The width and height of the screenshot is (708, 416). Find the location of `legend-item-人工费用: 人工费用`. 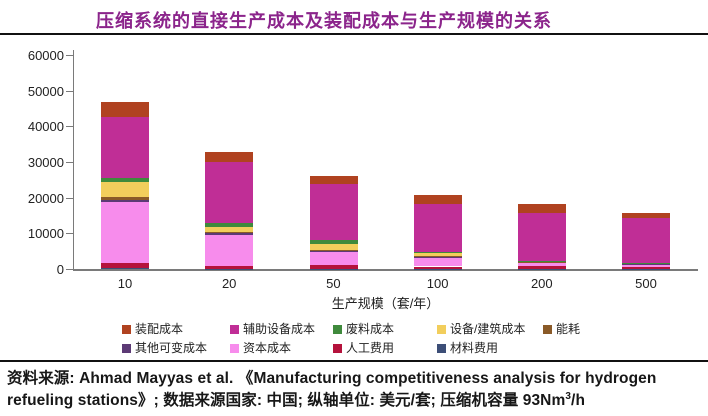

legend-item-人工费用: 人工费用 is located at coordinates (364, 347).